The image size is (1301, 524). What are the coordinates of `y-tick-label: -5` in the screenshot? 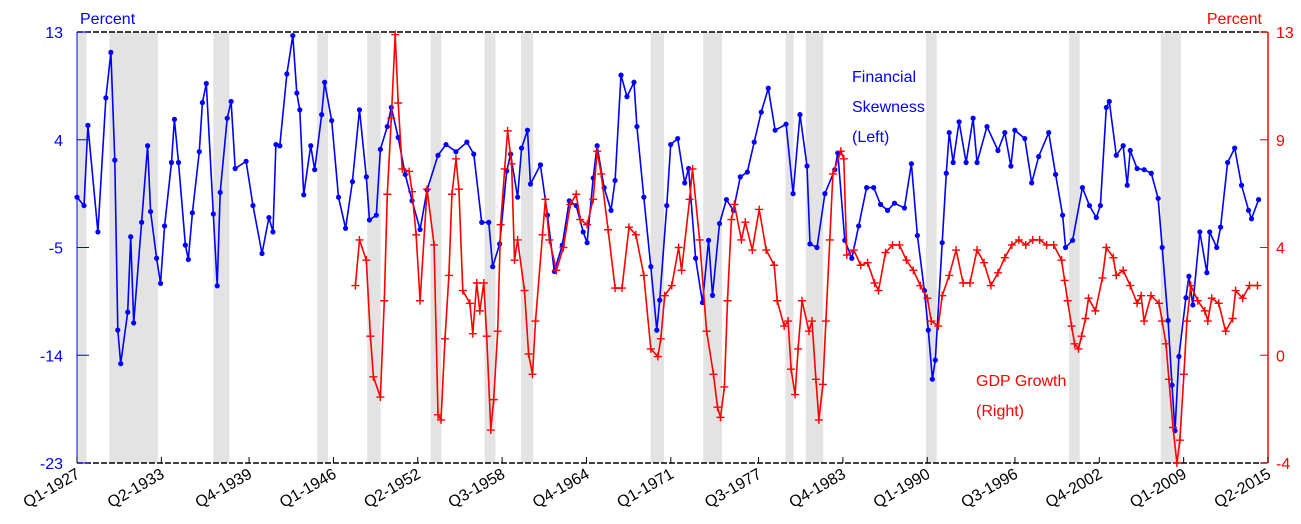 It's located at (56, 249).